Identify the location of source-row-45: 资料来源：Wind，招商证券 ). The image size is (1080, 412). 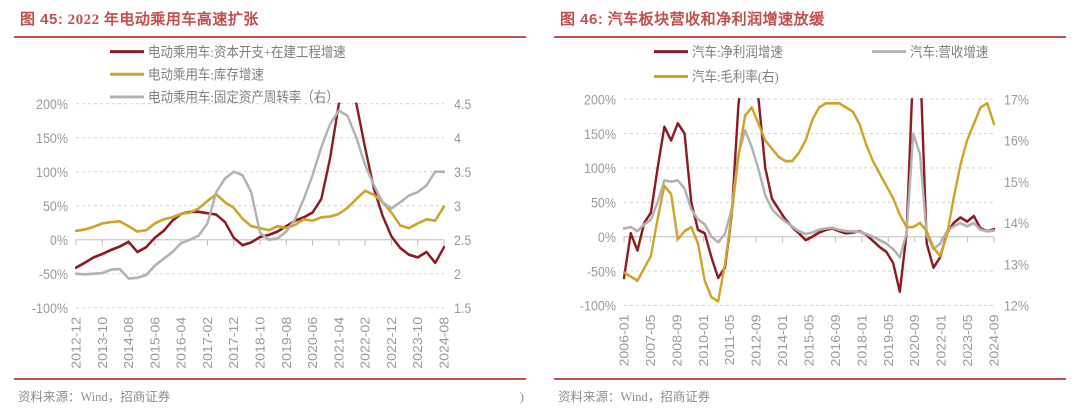
(270, 399).